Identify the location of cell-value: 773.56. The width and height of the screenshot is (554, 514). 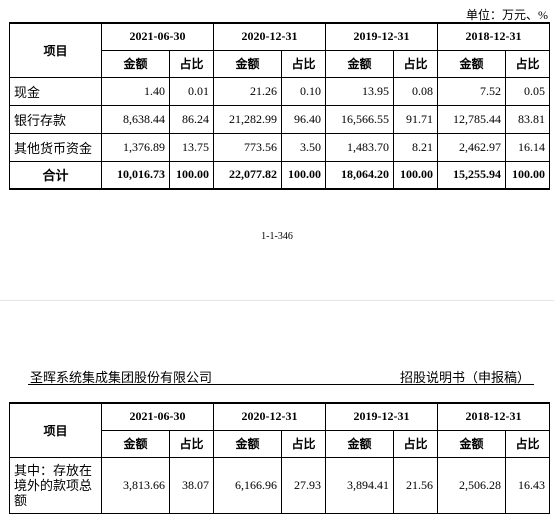
(247, 147).